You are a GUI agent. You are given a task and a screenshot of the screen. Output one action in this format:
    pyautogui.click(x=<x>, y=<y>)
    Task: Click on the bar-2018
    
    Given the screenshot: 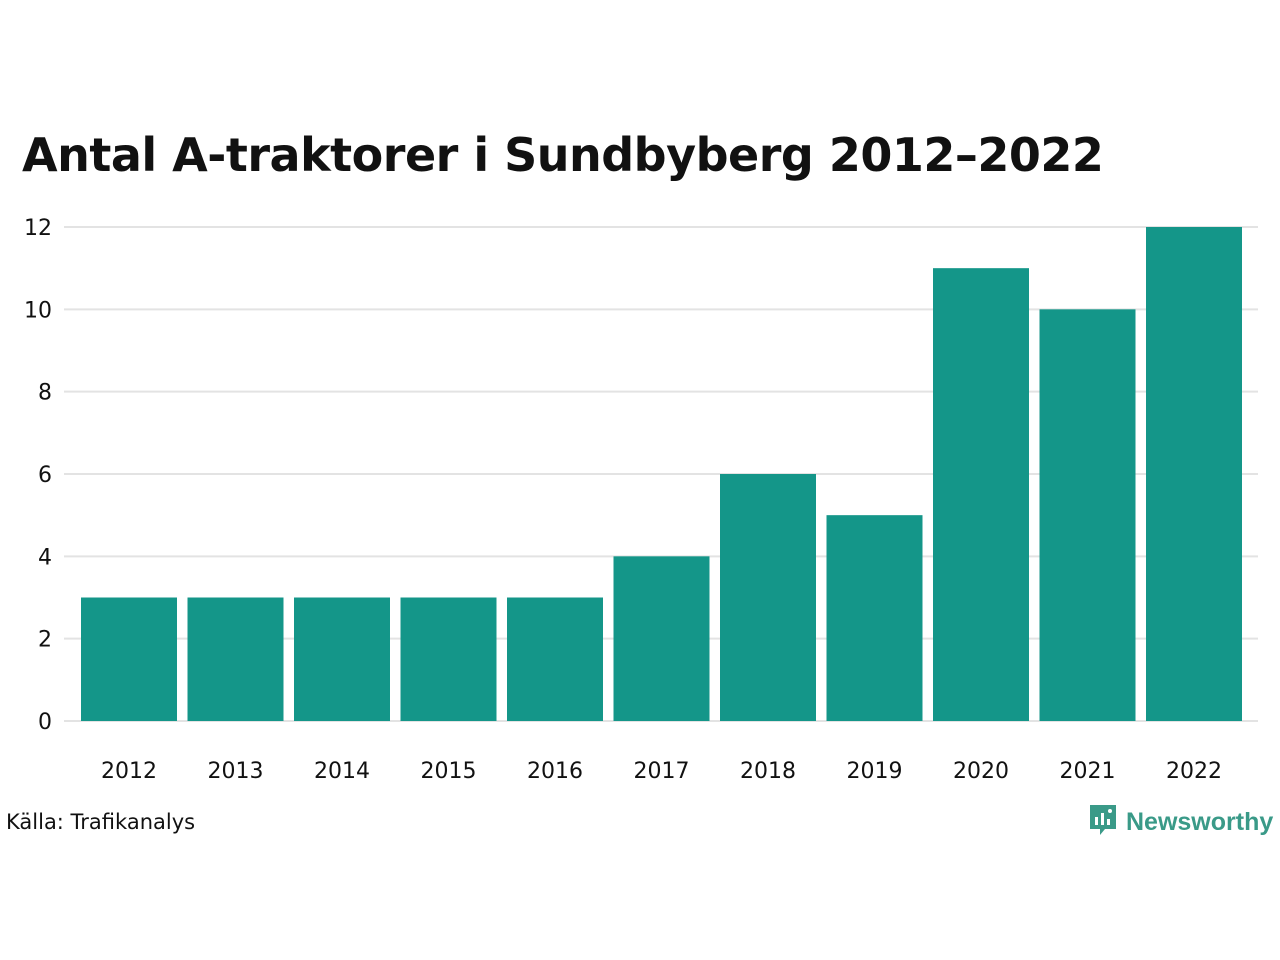 What is the action you would take?
    pyautogui.click(x=768, y=597)
    